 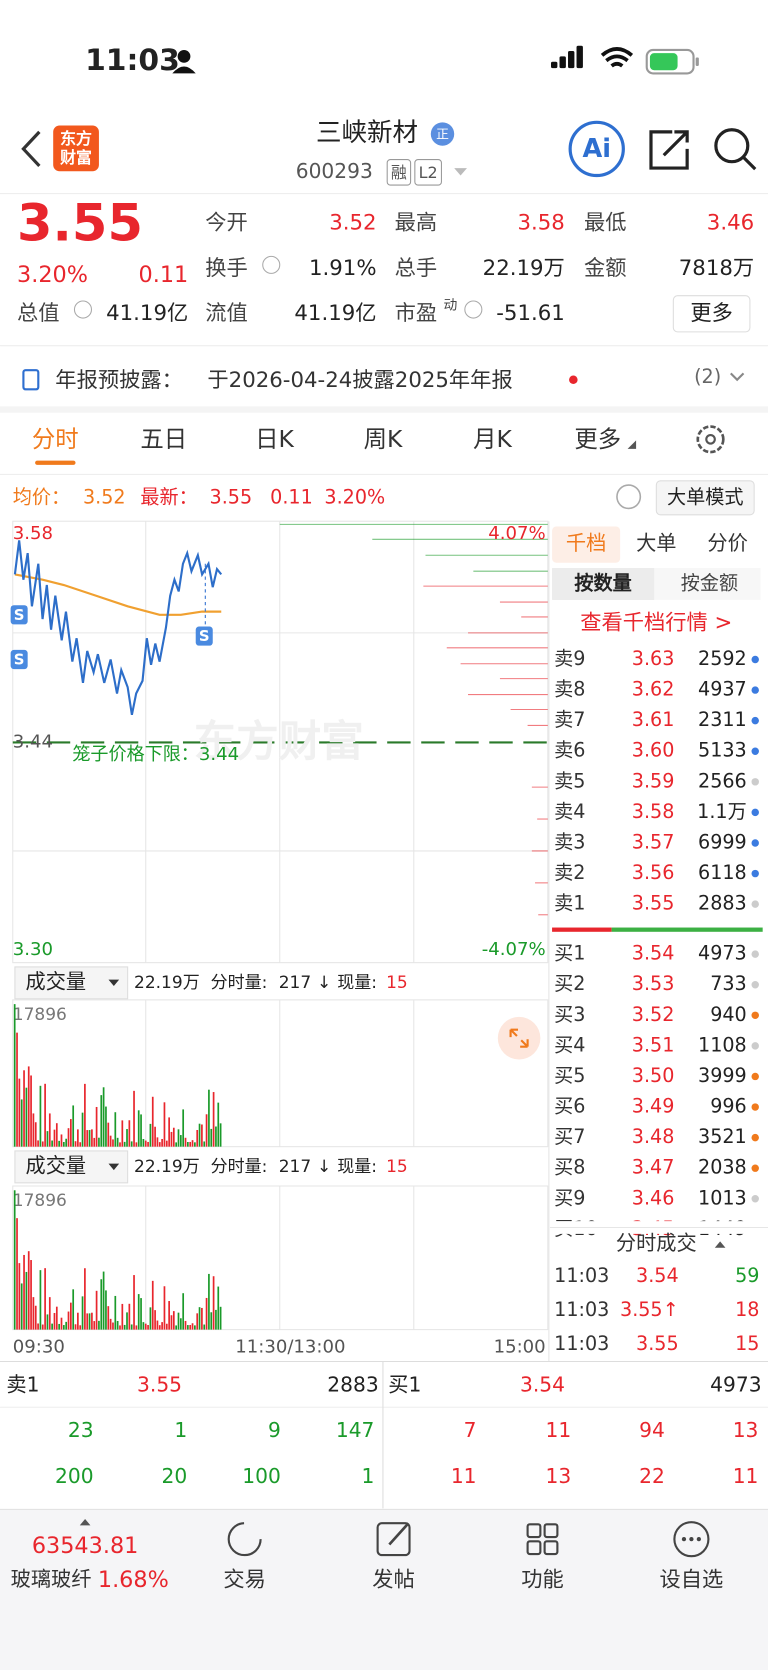 What do you see at coordinates (244, 1580) in the screenshot?
I see `nav-item: 交易` at bounding box center [244, 1580].